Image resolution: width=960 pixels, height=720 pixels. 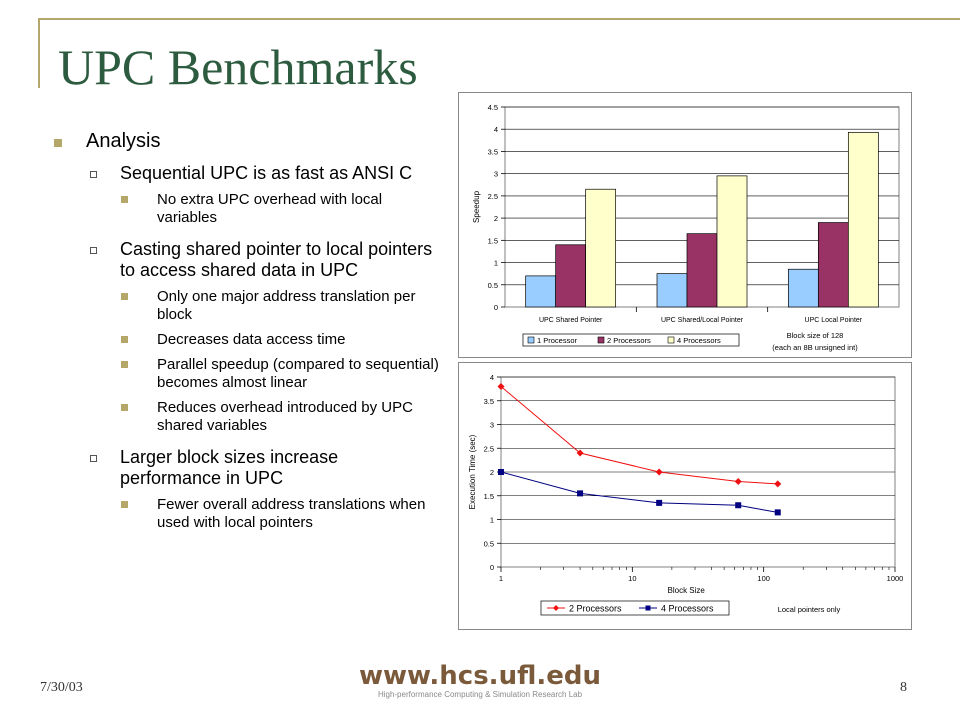 I want to click on bullet-heading-text: Analysis, so click(x=123, y=141).